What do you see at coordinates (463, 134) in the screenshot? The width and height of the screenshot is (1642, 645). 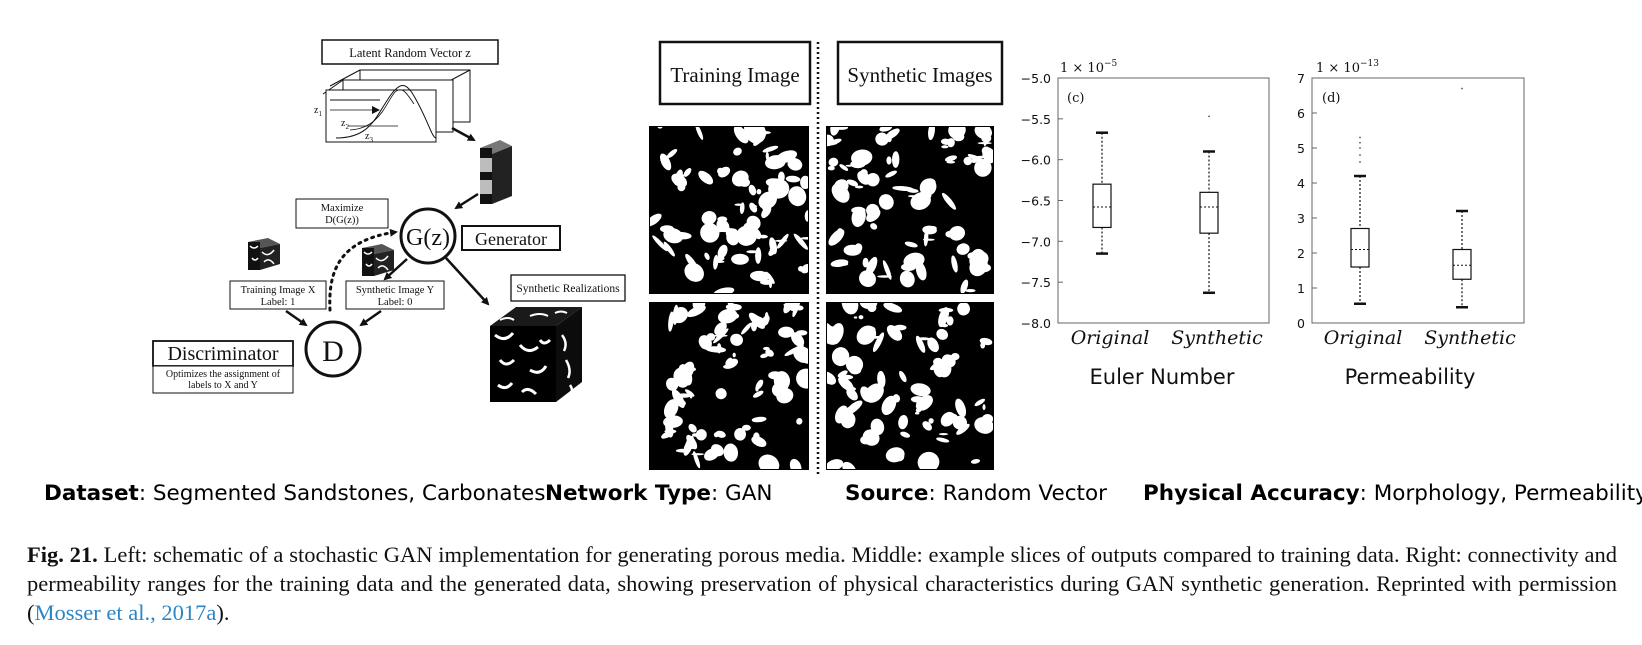 I see `arrow-latent-to-stack` at bounding box center [463, 134].